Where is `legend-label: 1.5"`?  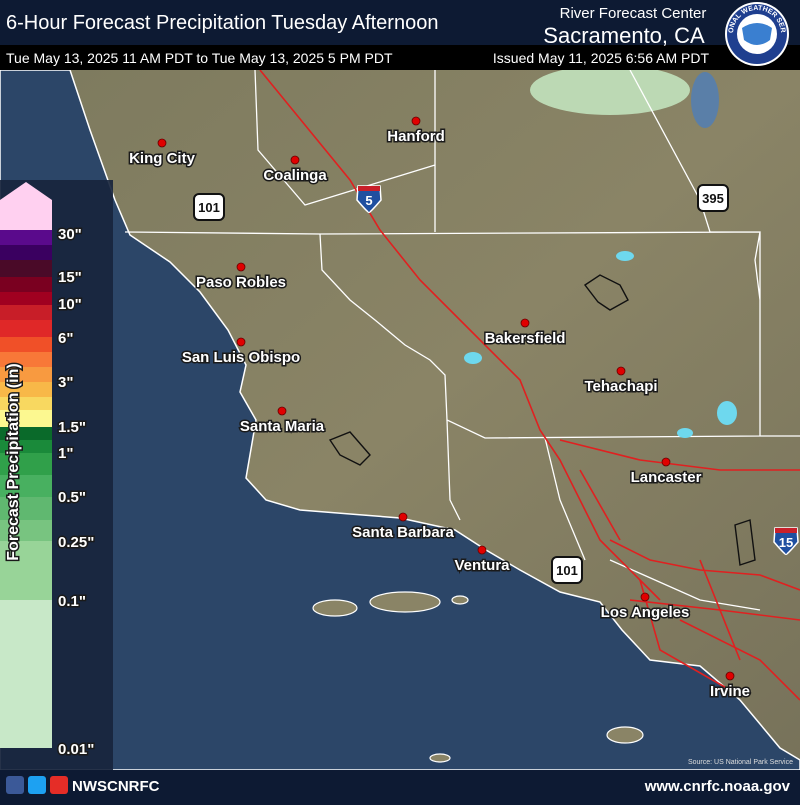 legend-label: 1.5" is located at coordinates (72, 427).